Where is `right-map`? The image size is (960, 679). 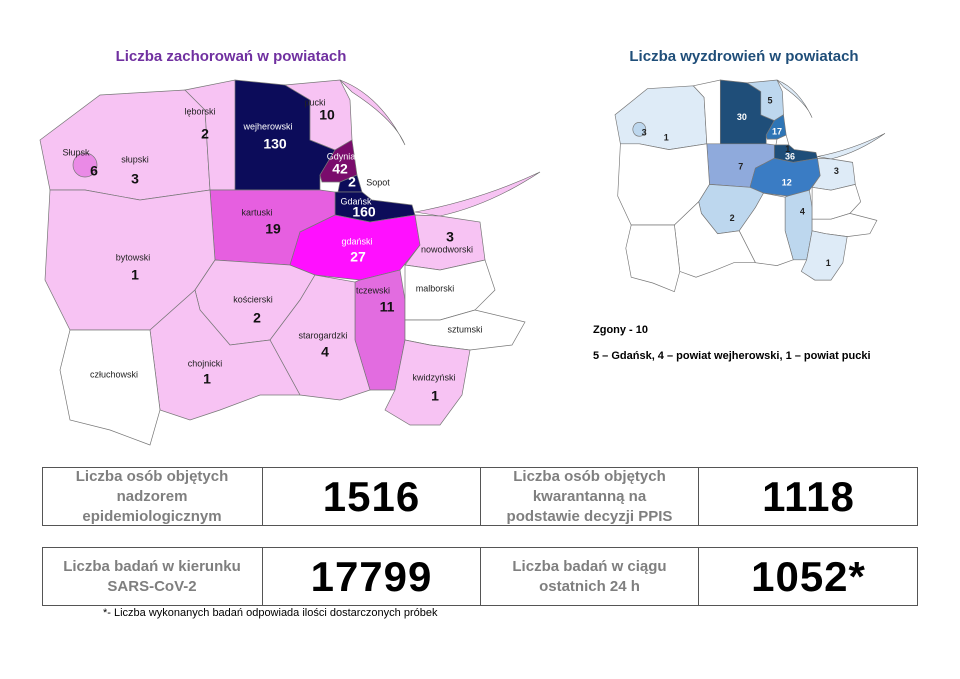 right-map is located at coordinates (750, 186).